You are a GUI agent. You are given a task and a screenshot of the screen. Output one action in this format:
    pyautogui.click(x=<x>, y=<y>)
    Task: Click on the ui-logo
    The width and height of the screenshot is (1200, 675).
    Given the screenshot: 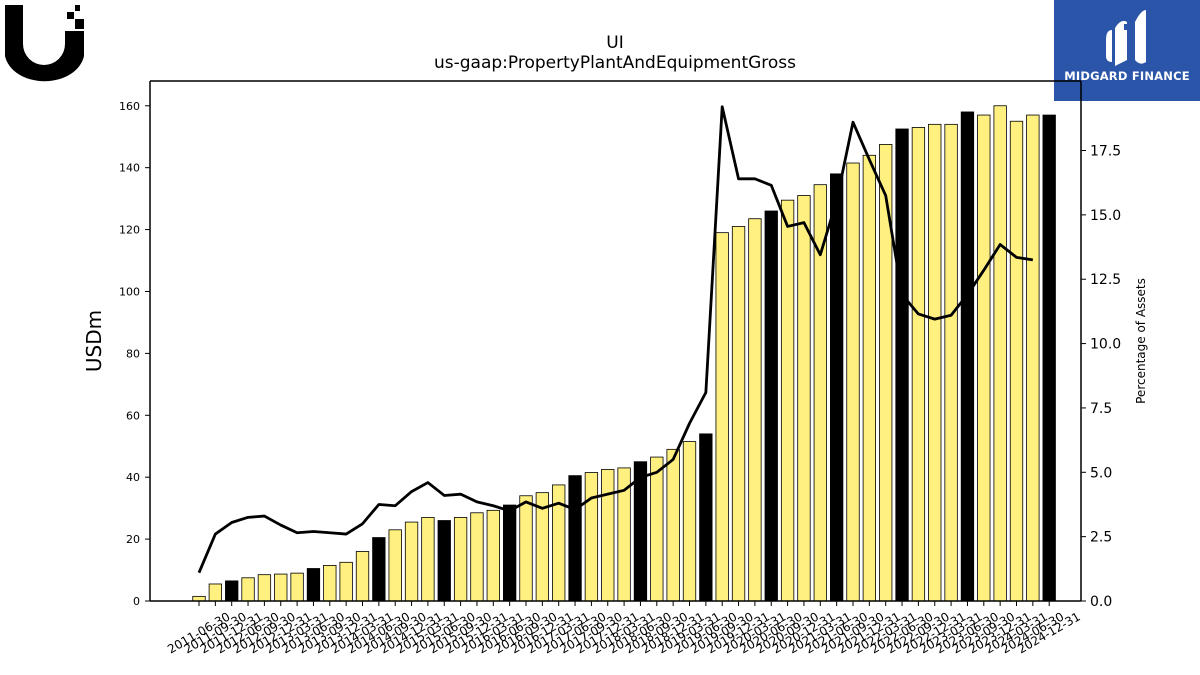 What is the action you would take?
    pyautogui.click(x=45, y=45)
    